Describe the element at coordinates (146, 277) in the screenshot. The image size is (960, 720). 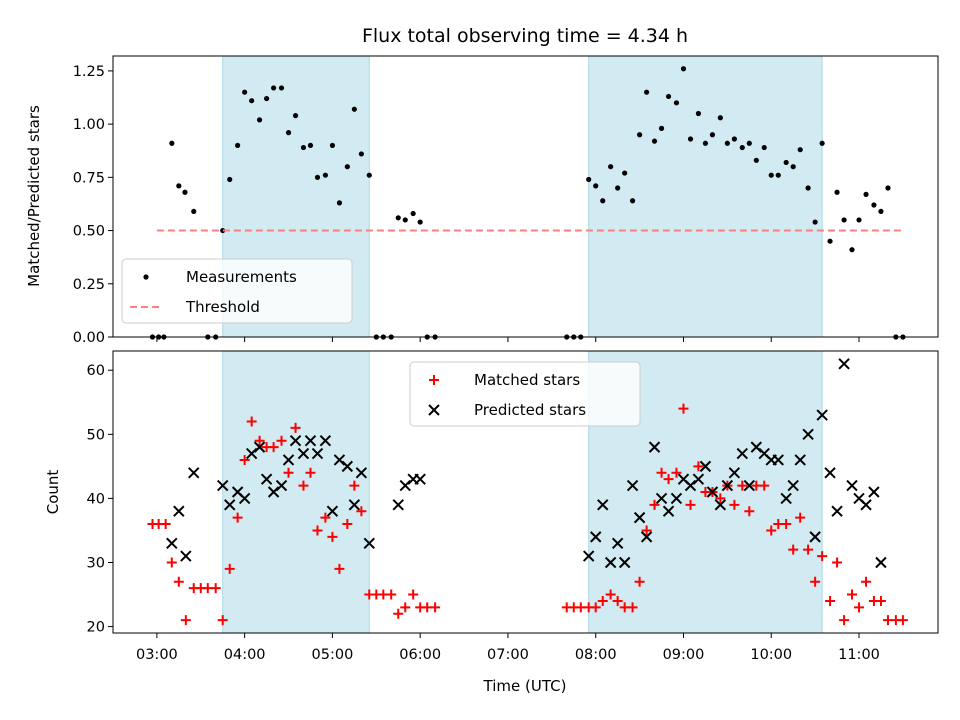
I see `legend-dot-marker` at that location.